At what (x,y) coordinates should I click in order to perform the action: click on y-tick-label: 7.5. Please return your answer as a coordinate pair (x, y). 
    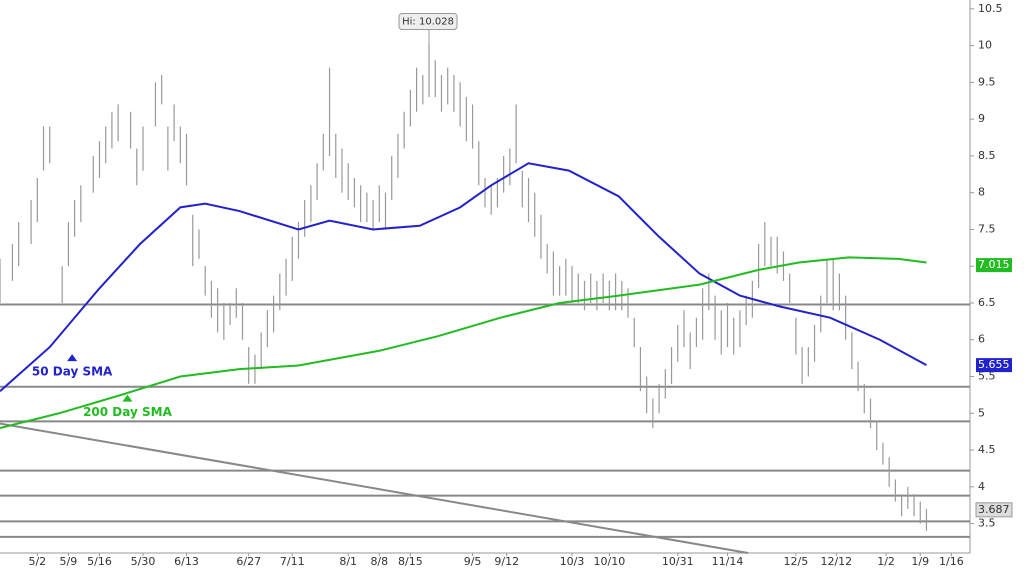
    Looking at the image, I should click on (987, 228).